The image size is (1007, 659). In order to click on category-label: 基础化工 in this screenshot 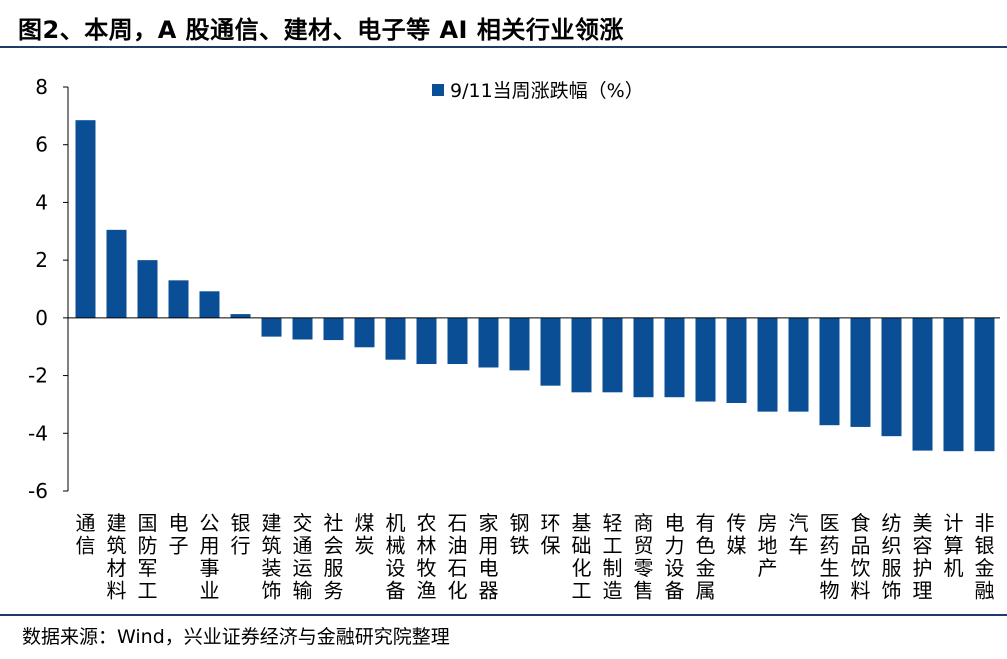, I will do `click(582, 557)`.